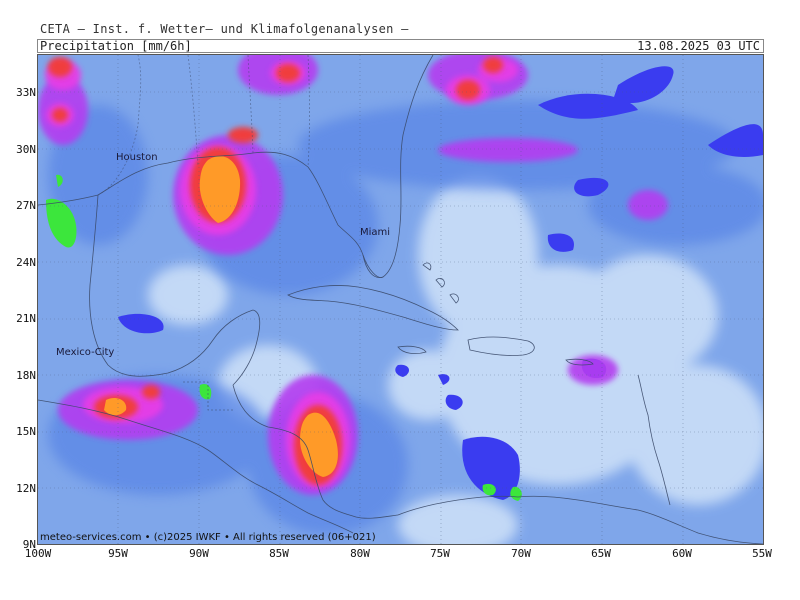 This screenshot has height=600, width=800. What do you see at coordinates (199, 553) in the screenshot?
I see `lon-label-90w: 90W` at bounding box center [199, 553].